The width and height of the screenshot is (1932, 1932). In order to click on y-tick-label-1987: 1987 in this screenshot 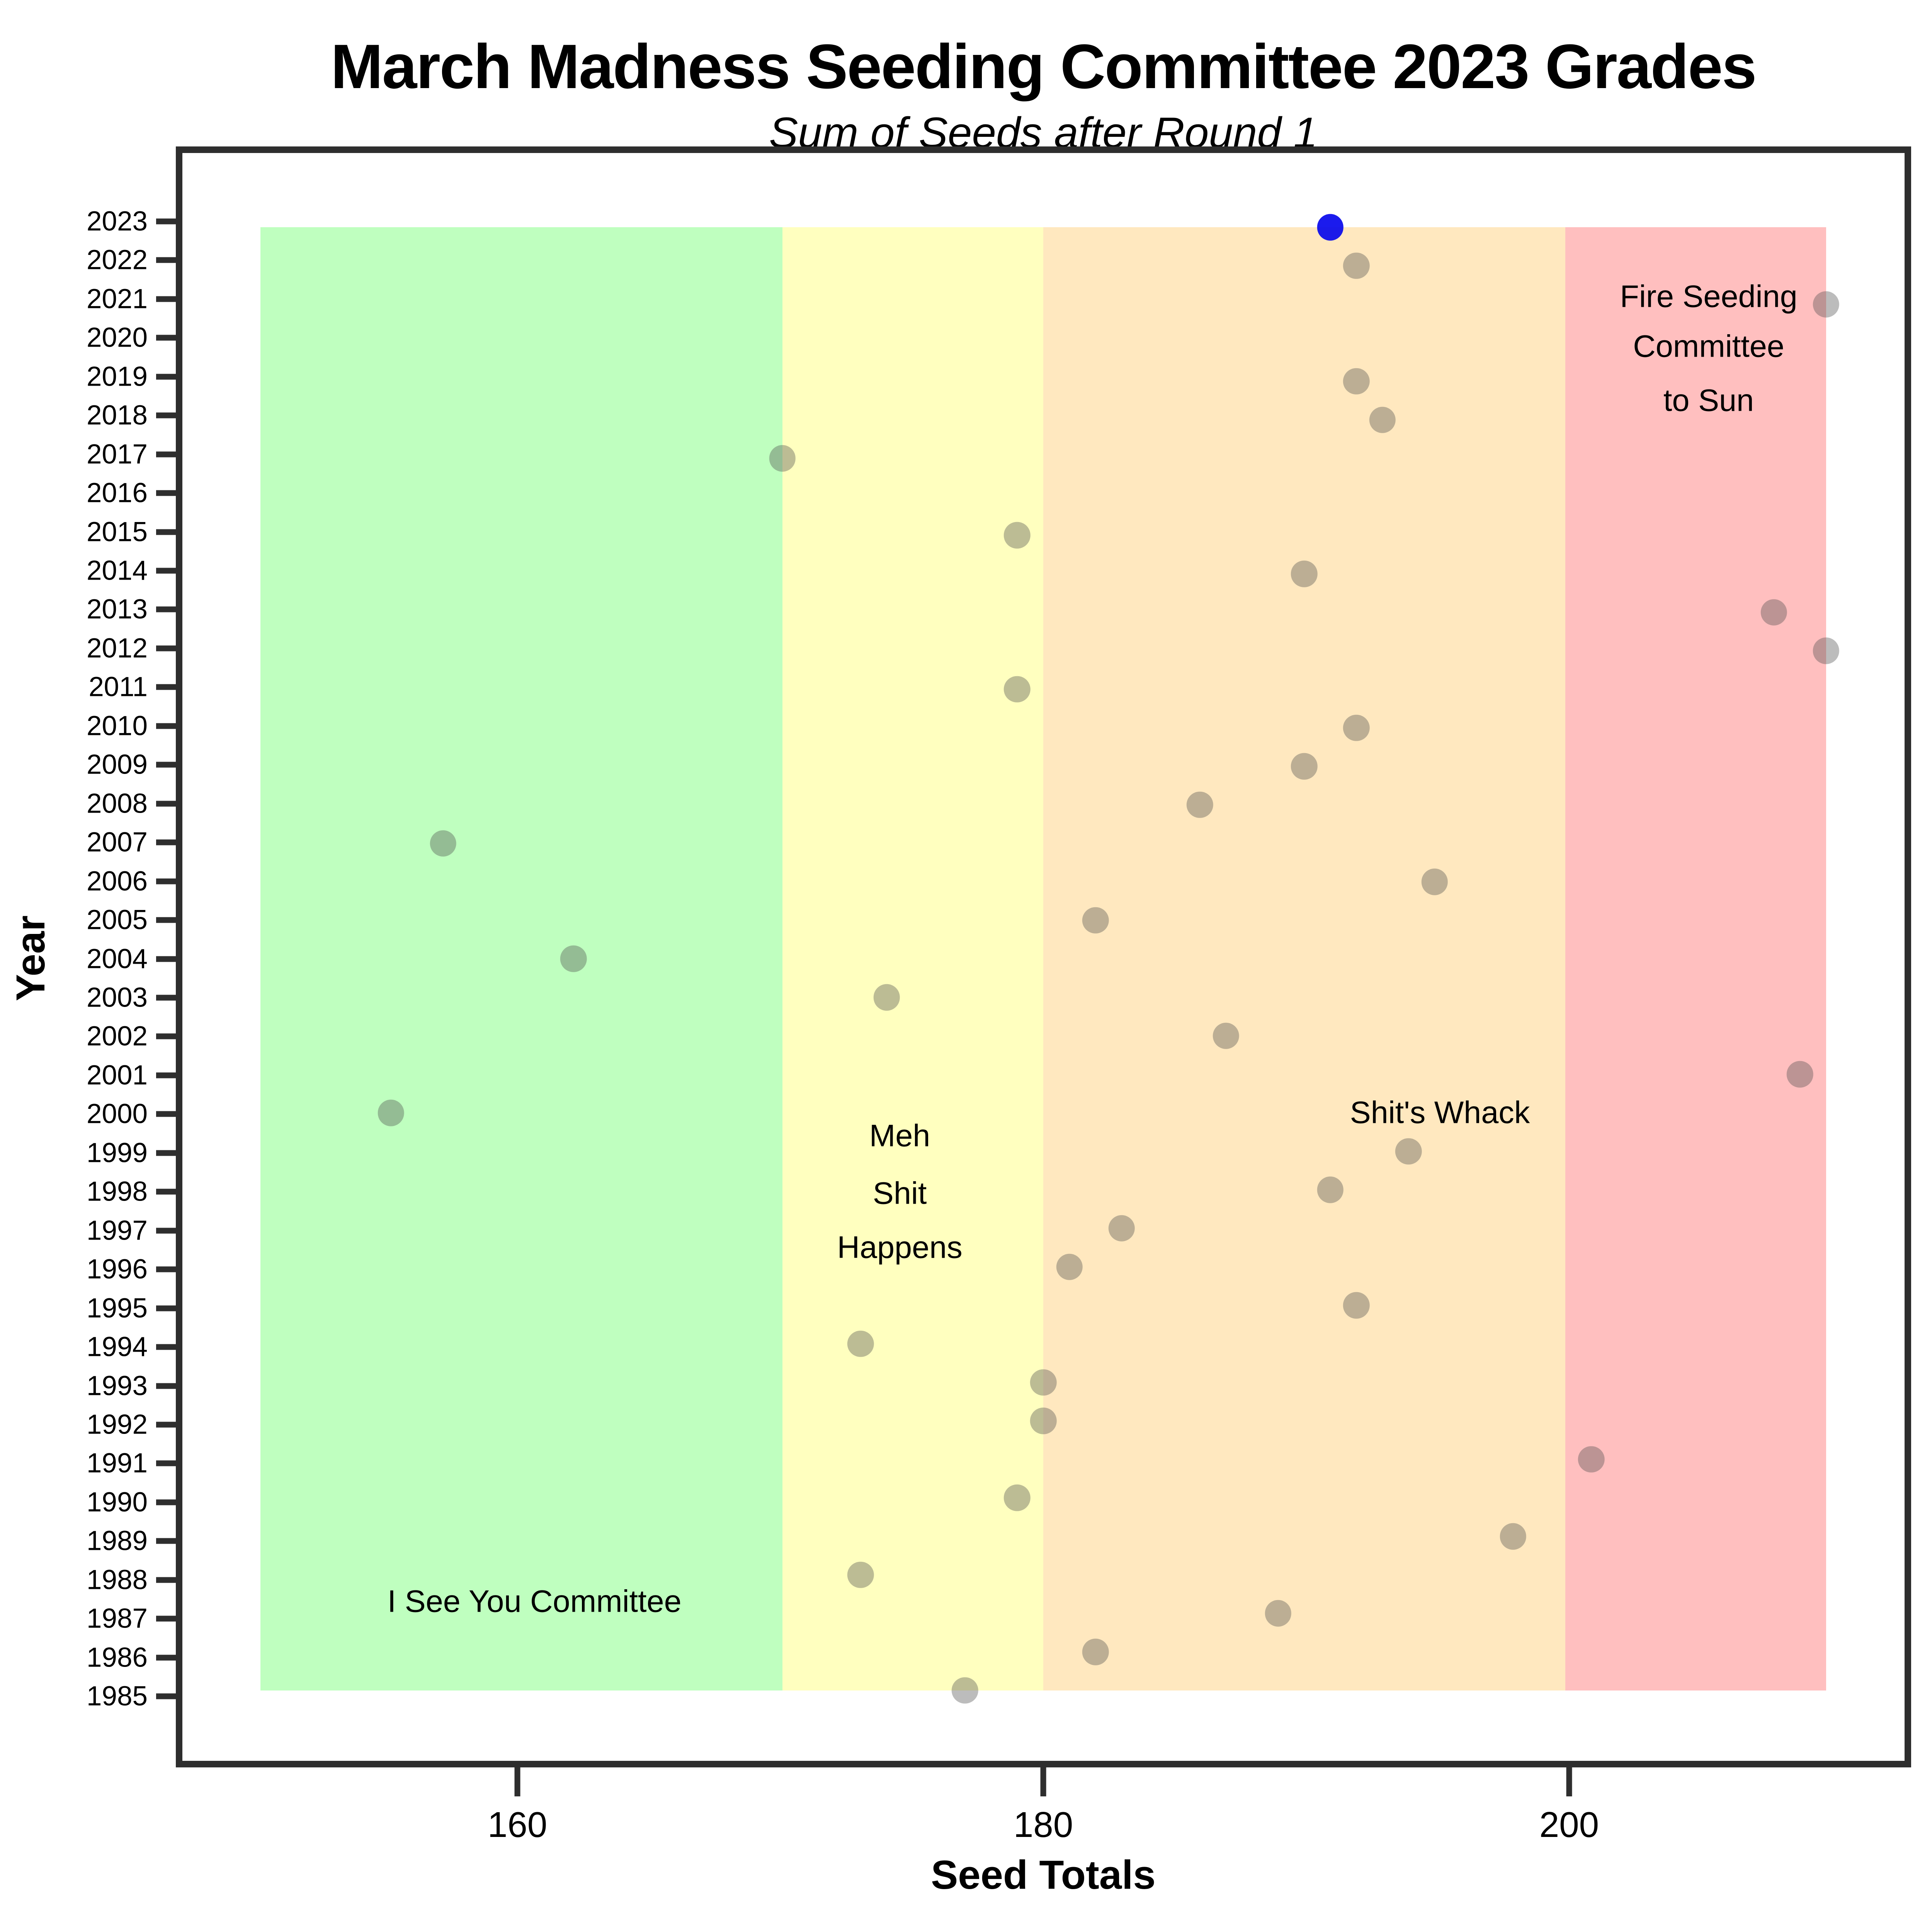, I will do `click(118, 1618)`.